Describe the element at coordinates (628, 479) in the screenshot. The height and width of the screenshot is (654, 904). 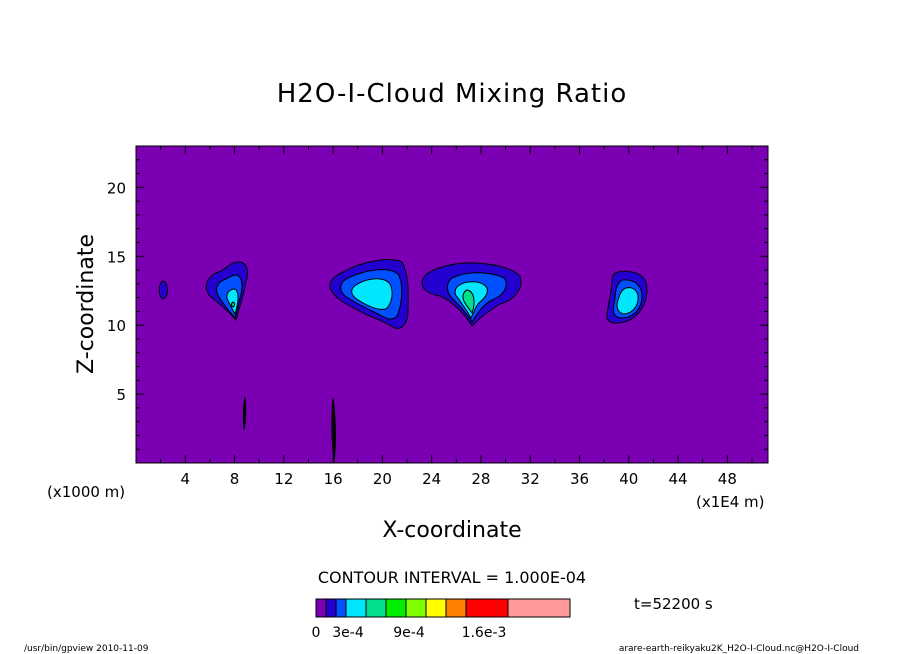
I see `x-tick-label: 40` at that location.